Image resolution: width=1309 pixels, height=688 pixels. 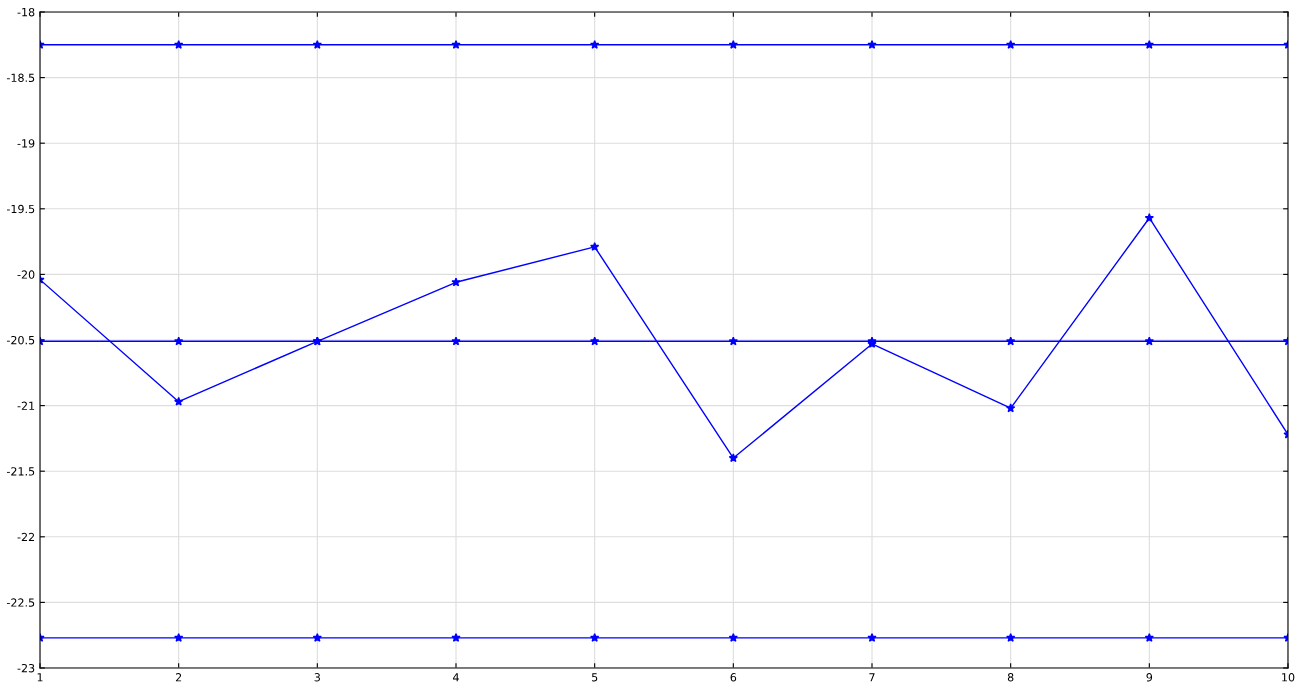 I want to click on x-tick-label: 4, so click(x=456, y=677).